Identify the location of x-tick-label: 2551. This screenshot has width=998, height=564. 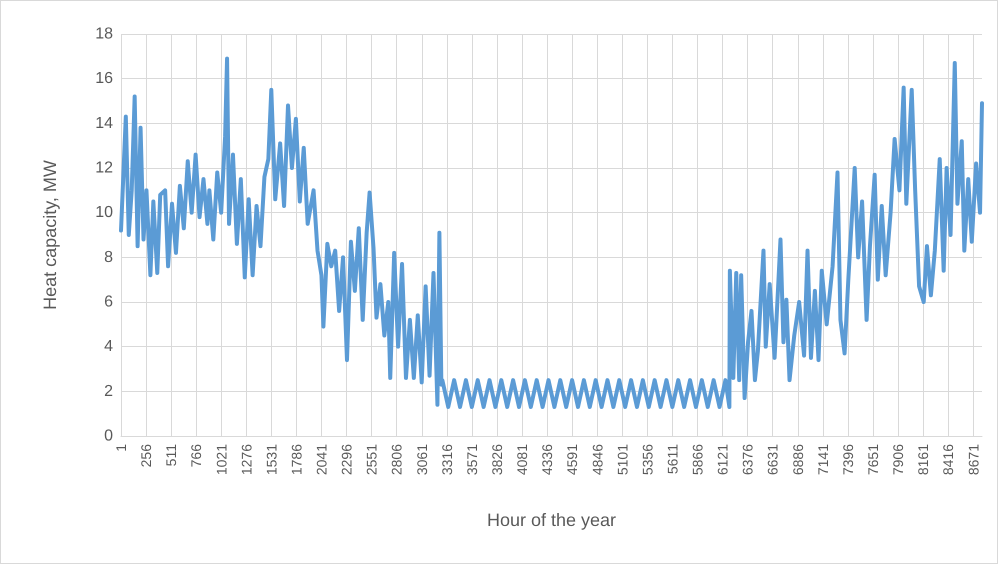
(372, 460).